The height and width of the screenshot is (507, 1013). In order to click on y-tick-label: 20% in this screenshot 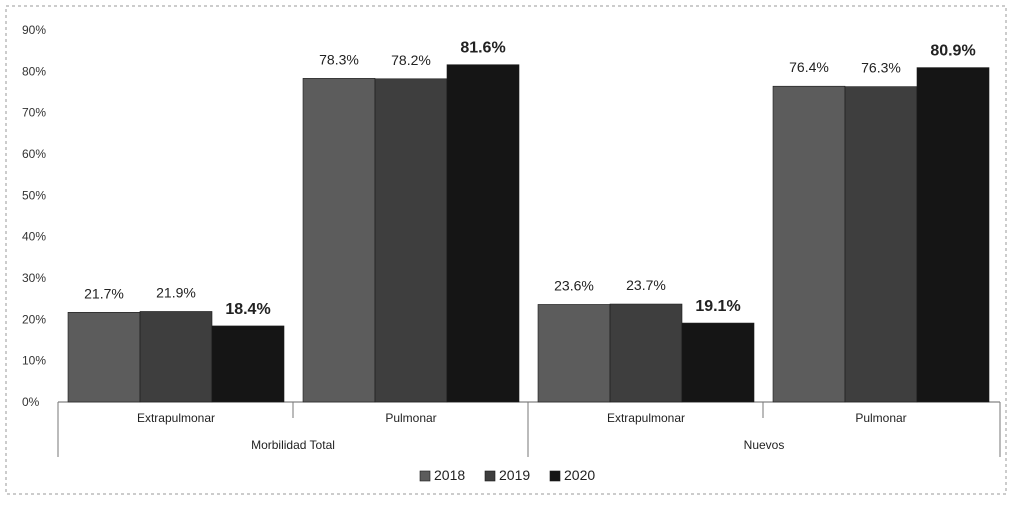, I will do `click(34, 319)`.